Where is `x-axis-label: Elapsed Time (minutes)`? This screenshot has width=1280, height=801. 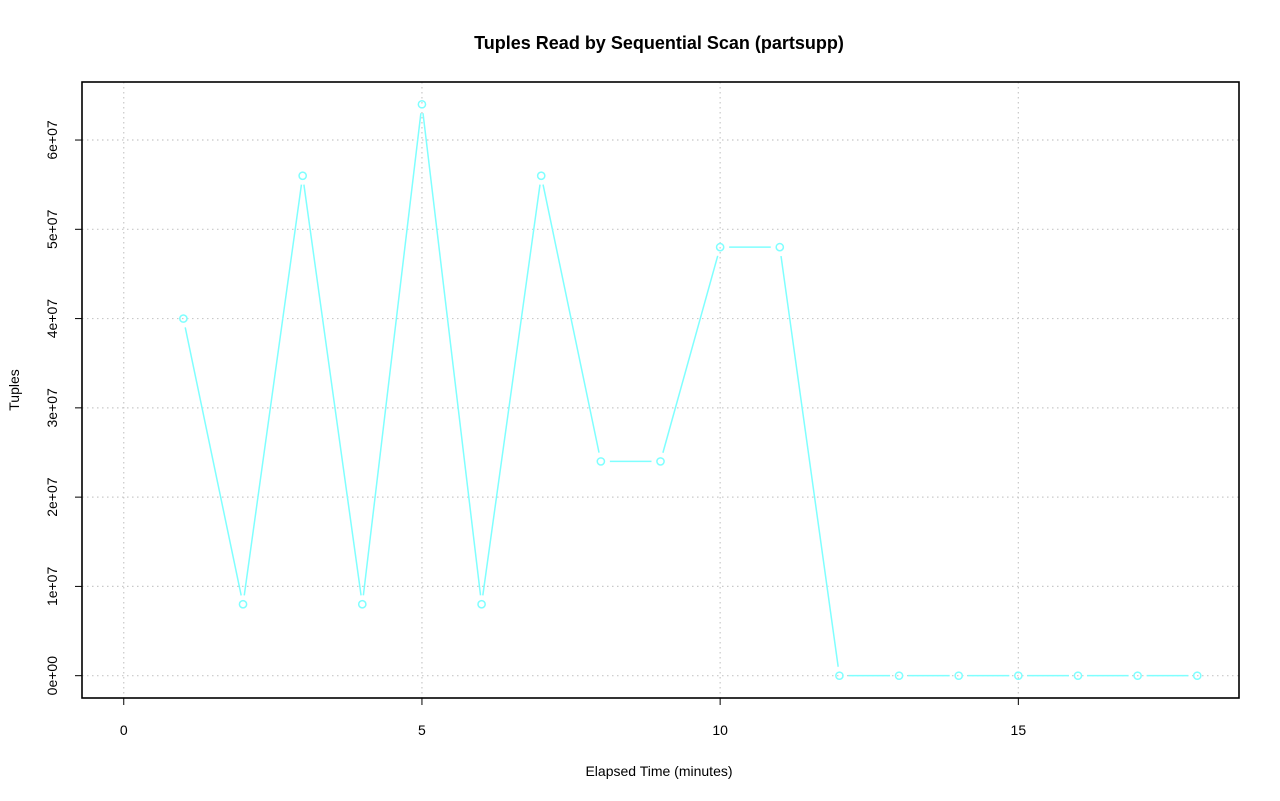 x-axis-label: Elapsed Time (minutes) is located at coordinates (658, 771).